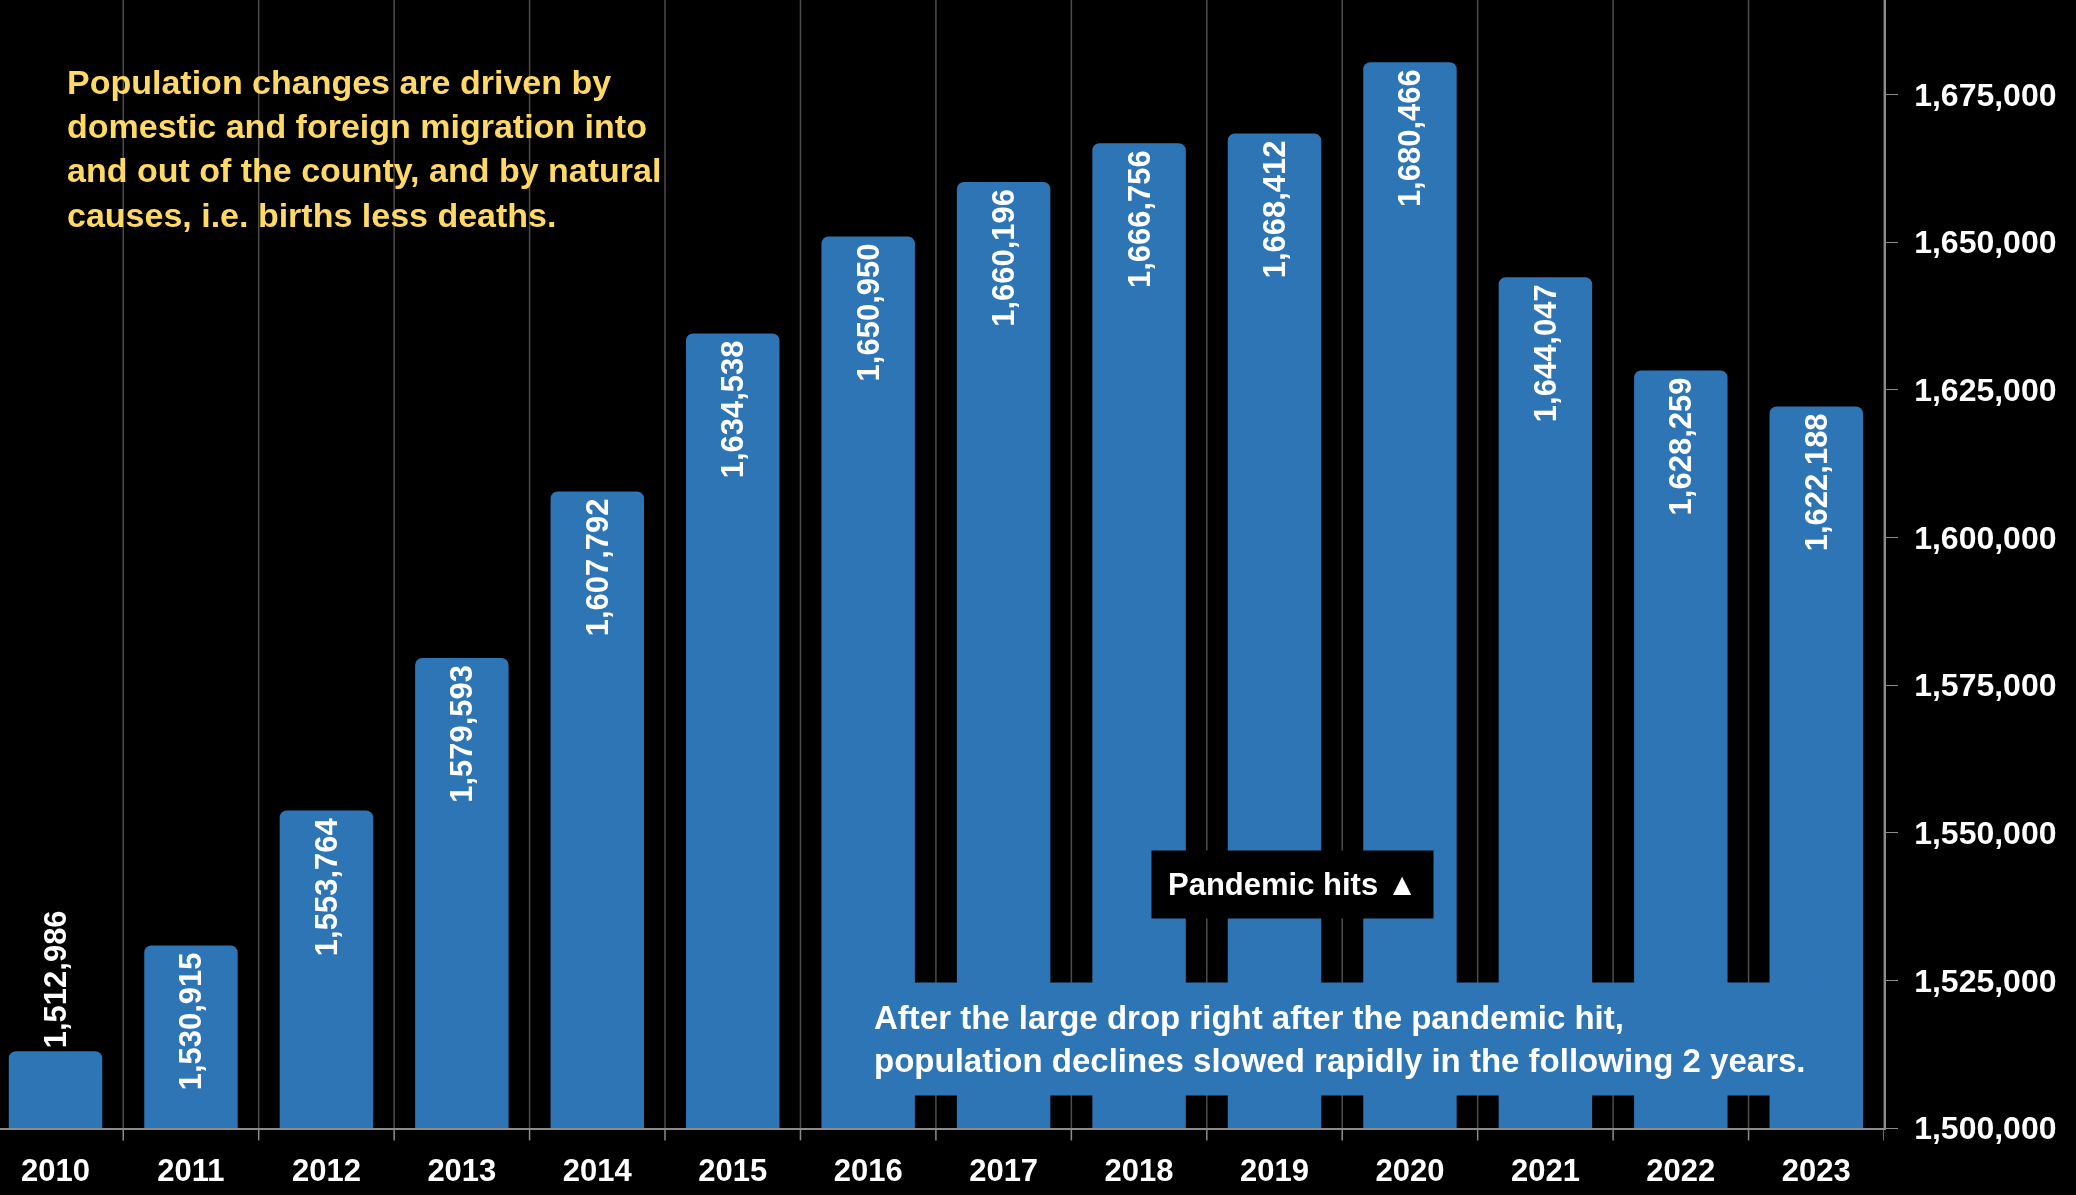  Describe the element at coordinates (733, 409) in the screenshot. I see `data-label: 1,634,538` at that location.